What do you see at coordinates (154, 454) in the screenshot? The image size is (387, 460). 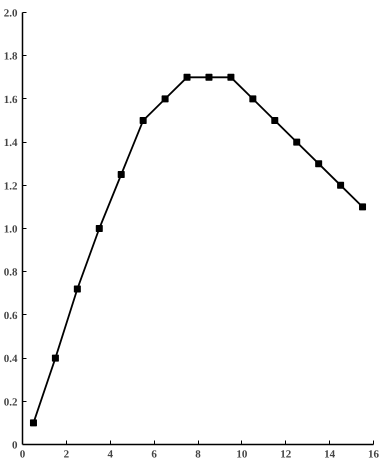 I see `x-tick-label: 6` at bounding box center [154, 454].